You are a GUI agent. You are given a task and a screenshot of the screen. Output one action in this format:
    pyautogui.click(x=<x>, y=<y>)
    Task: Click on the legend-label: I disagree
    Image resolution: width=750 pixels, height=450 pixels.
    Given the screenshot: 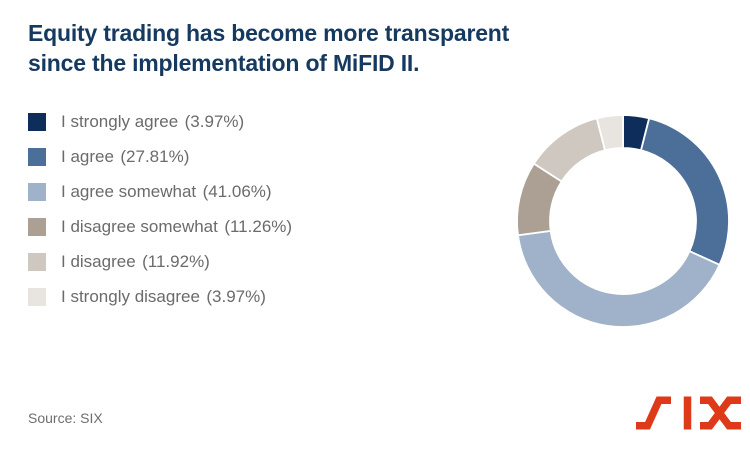 What is the action you would take?
    pyautogui.click(x=98, y=261)
    